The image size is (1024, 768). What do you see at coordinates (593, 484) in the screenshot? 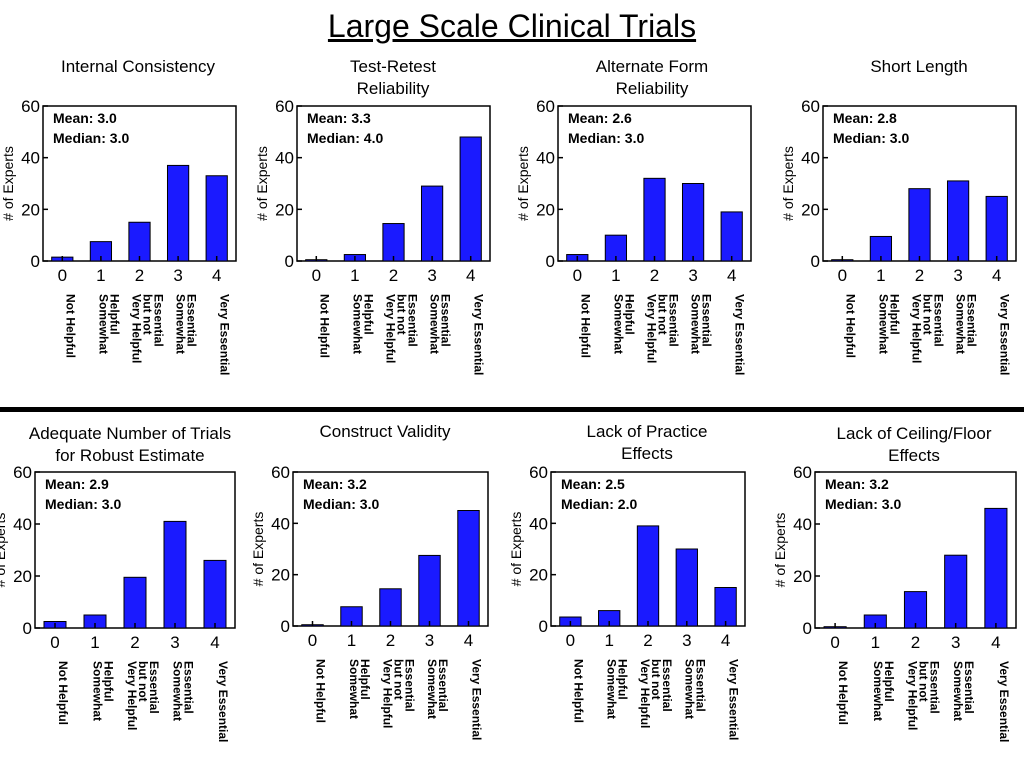
I see `mean-label: Mean: 2.5` at bounding box center [593, 484].